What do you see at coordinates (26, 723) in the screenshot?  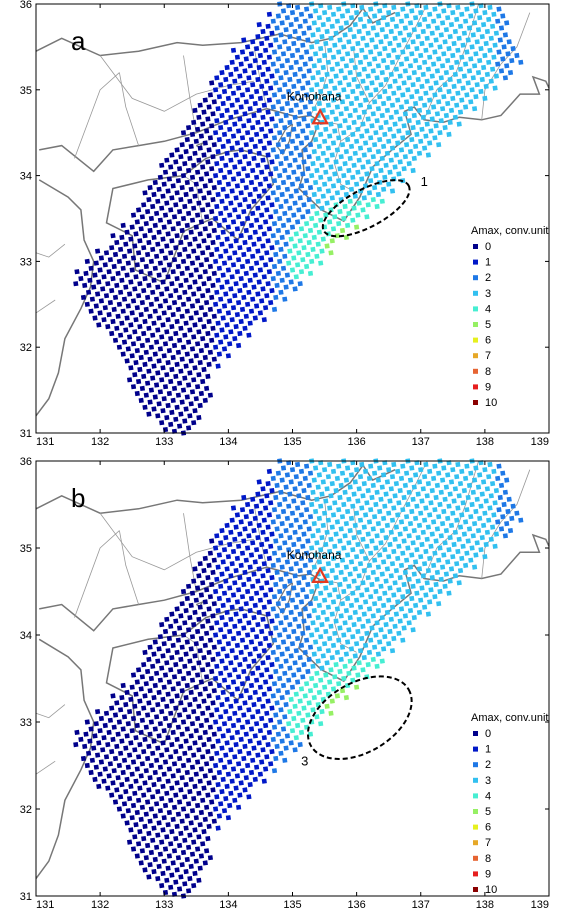 I see `y-tick-label: 33` at bounding box center [26, 723].